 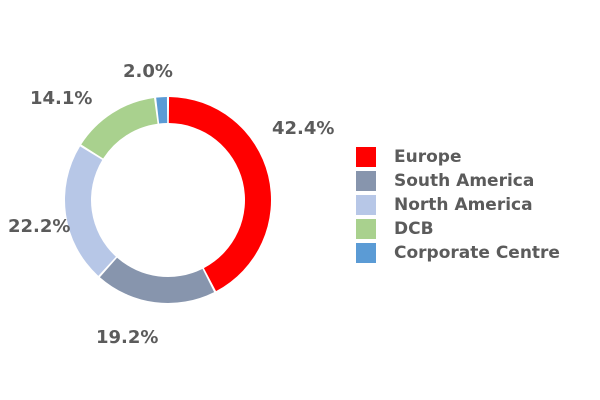 What do you see at coordinates (220, 194) in the screenshot?
I see `slice-europe` at bounding box center [220, 194].